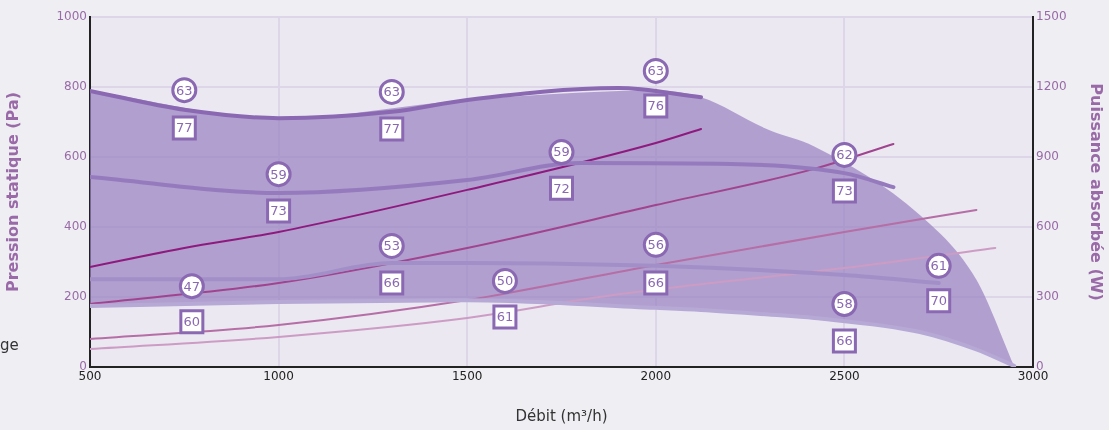  What do you see at coordinates (75, 226) in the screenshot?
I see `y-tick-label: 400` at bounding box center [75, 226].